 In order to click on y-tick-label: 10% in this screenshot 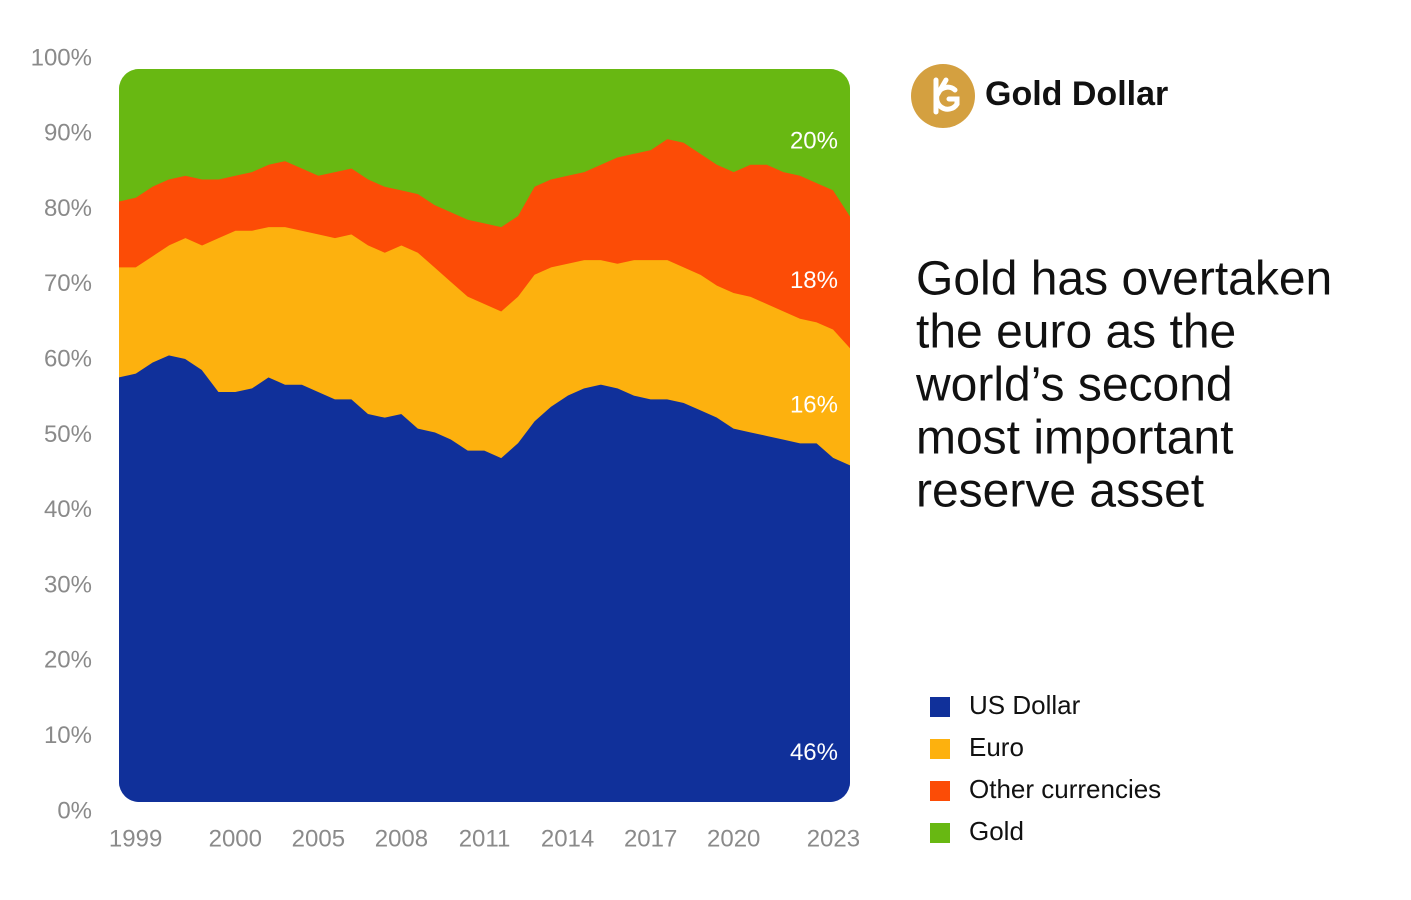, I will do `click(68, 735)`.